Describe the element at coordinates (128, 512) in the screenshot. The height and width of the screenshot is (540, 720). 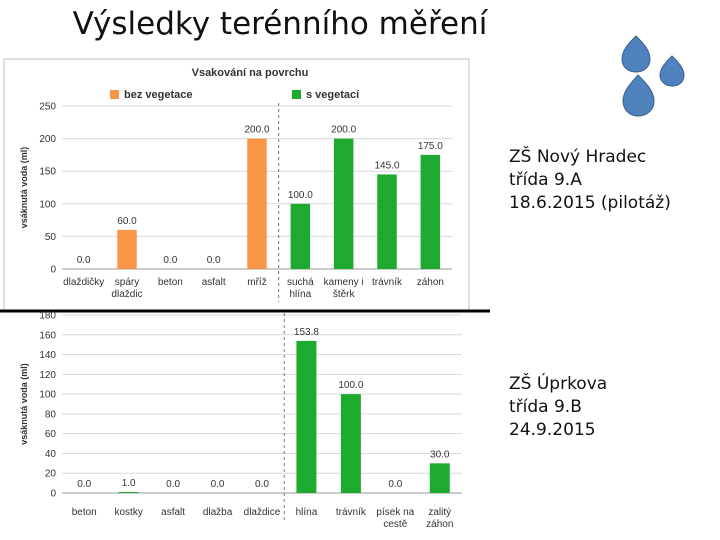
I see `category-label: kostky` at that location.